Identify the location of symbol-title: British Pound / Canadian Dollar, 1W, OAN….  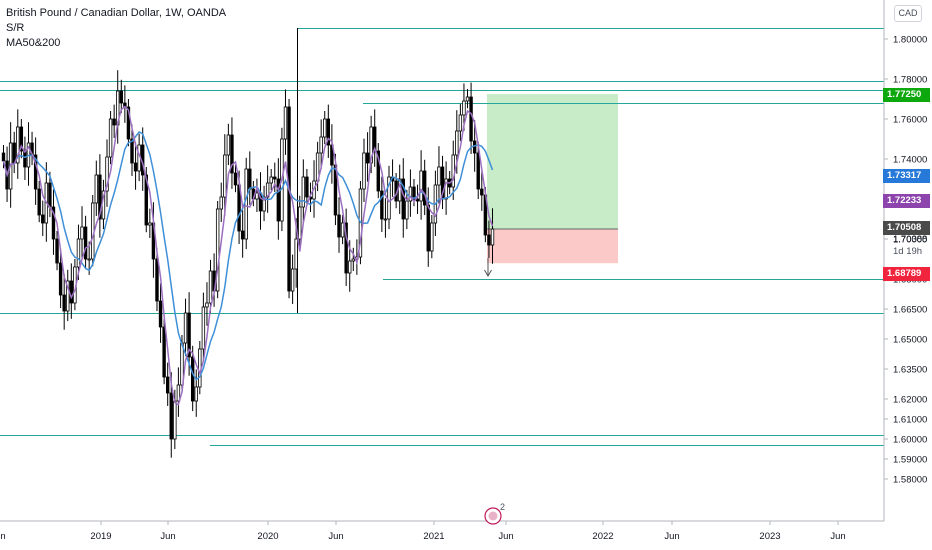
(116, 13).